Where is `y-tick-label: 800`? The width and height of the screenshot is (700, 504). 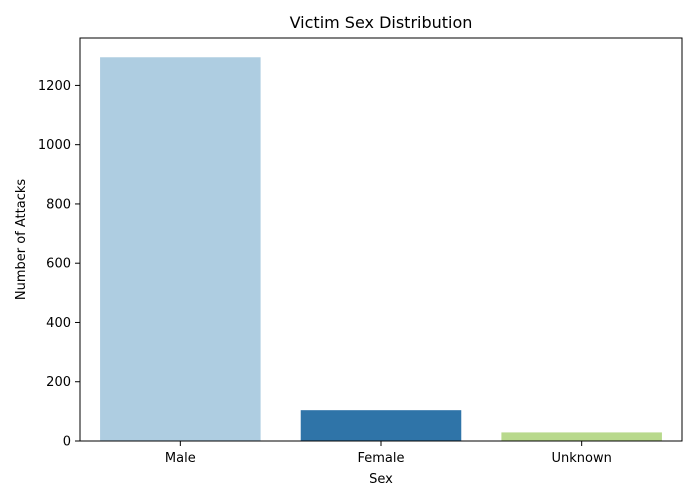
y-tick-label: 800 is located at coordinates (58, 204).